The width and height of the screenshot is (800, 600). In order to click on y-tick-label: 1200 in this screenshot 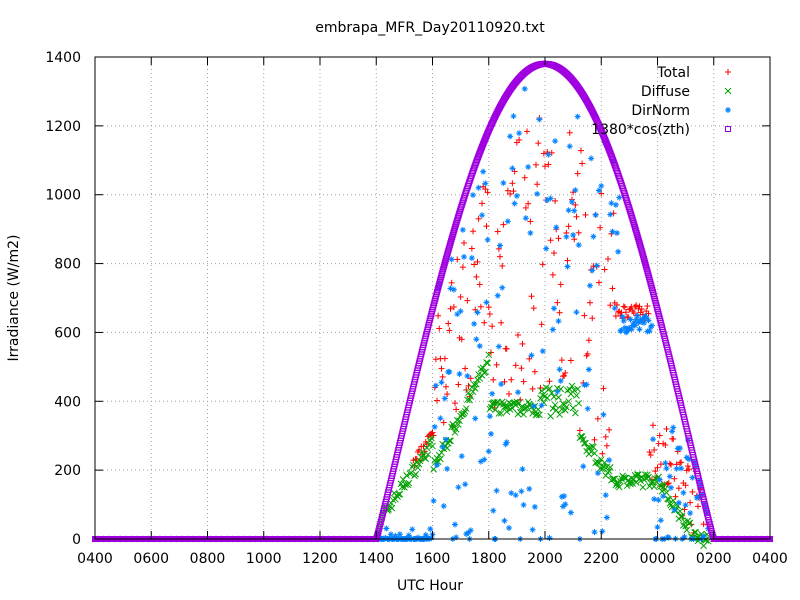, I will do `click(63, 127)`.